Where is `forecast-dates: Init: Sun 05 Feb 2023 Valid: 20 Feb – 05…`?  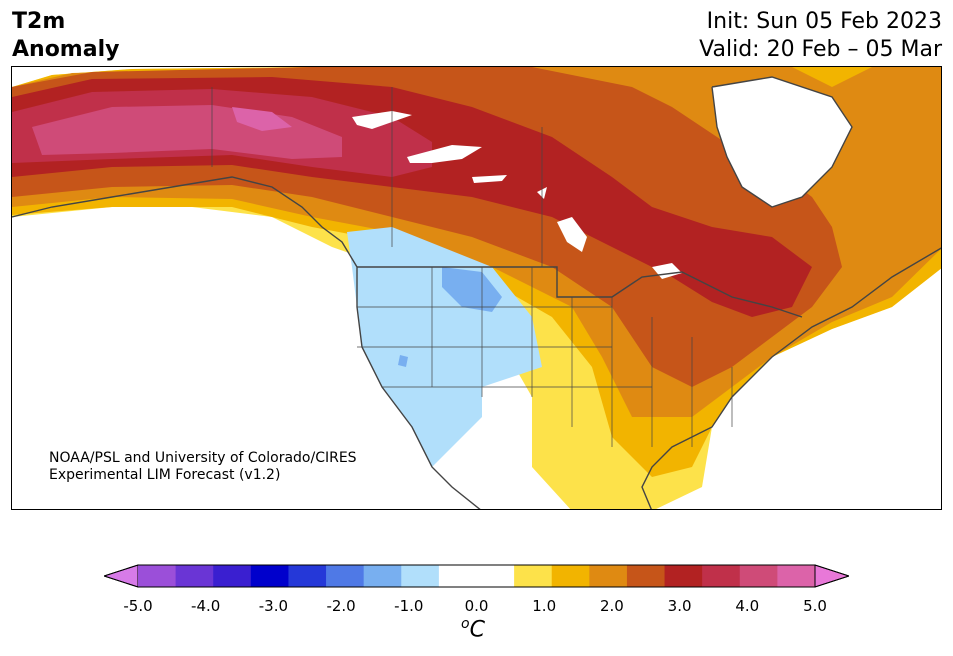 forecast-dates: Init: Sun 05 Feb 2023 Valid: 20 Feb – 05… is located at coordinates (820, 36).